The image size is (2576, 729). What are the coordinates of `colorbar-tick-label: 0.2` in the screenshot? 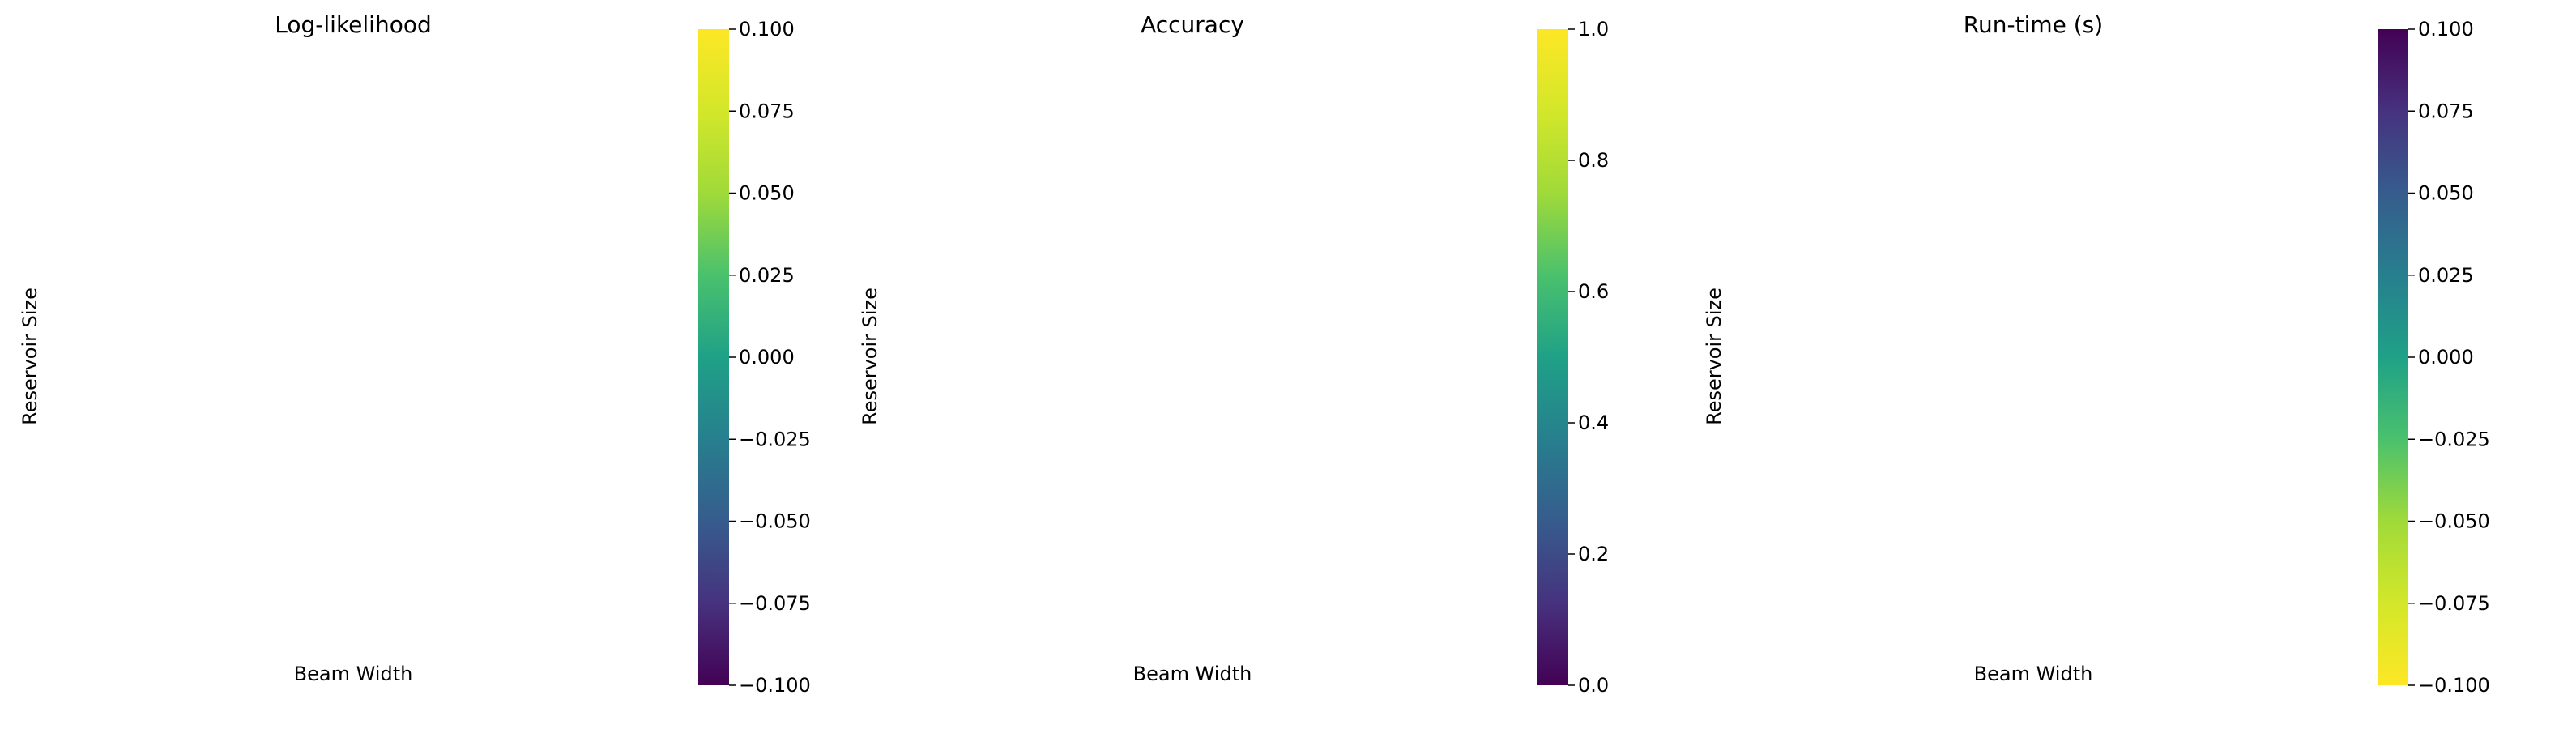 It's located at (1593, 554).